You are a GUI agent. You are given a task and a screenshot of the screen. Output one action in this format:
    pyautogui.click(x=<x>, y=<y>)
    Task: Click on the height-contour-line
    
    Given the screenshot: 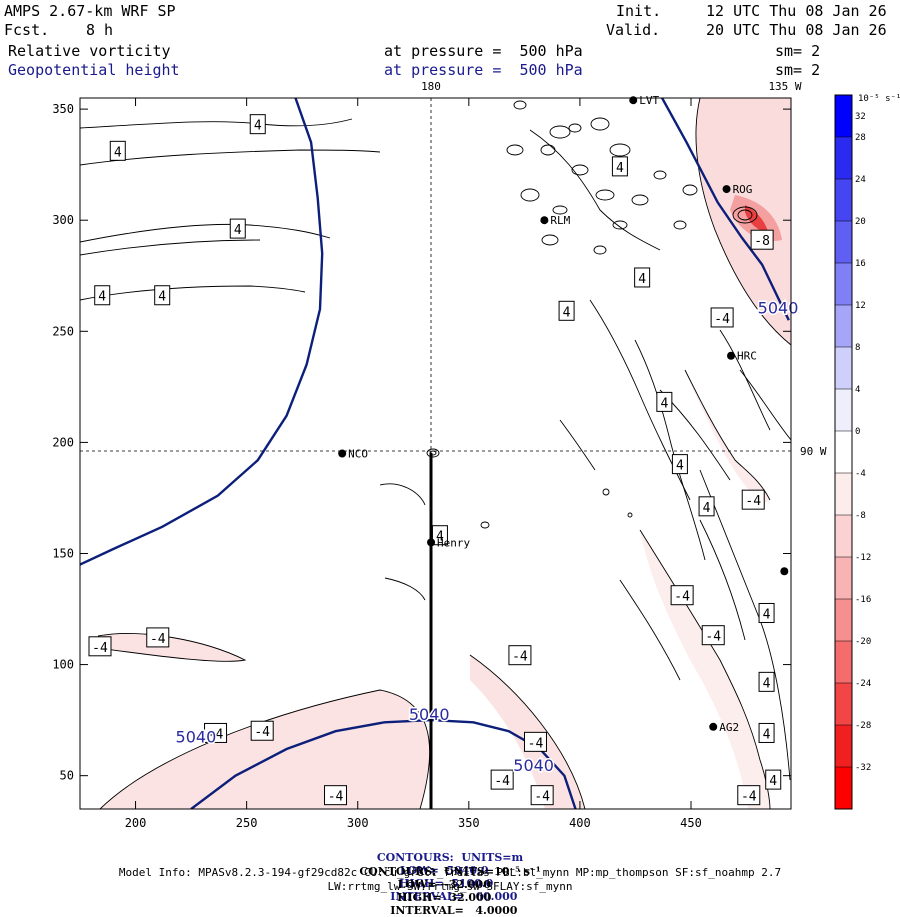 What is the action you would take?
    pyautogui.click(x=202, y=332)
    